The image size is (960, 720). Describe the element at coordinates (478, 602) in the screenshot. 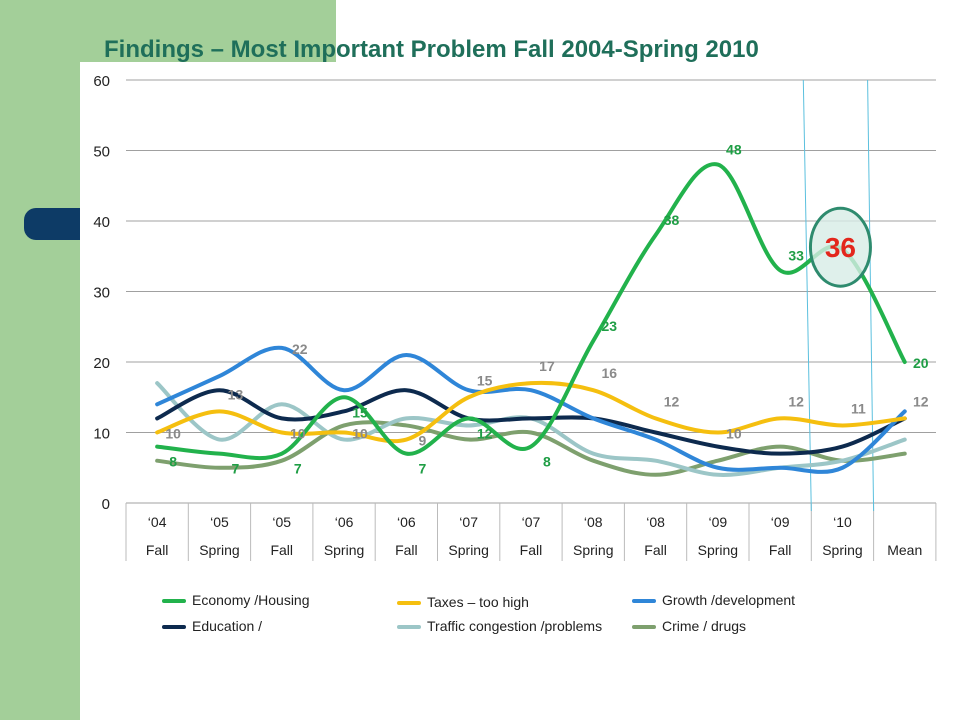

I see `legend-label: Taxes – too high` at that location.